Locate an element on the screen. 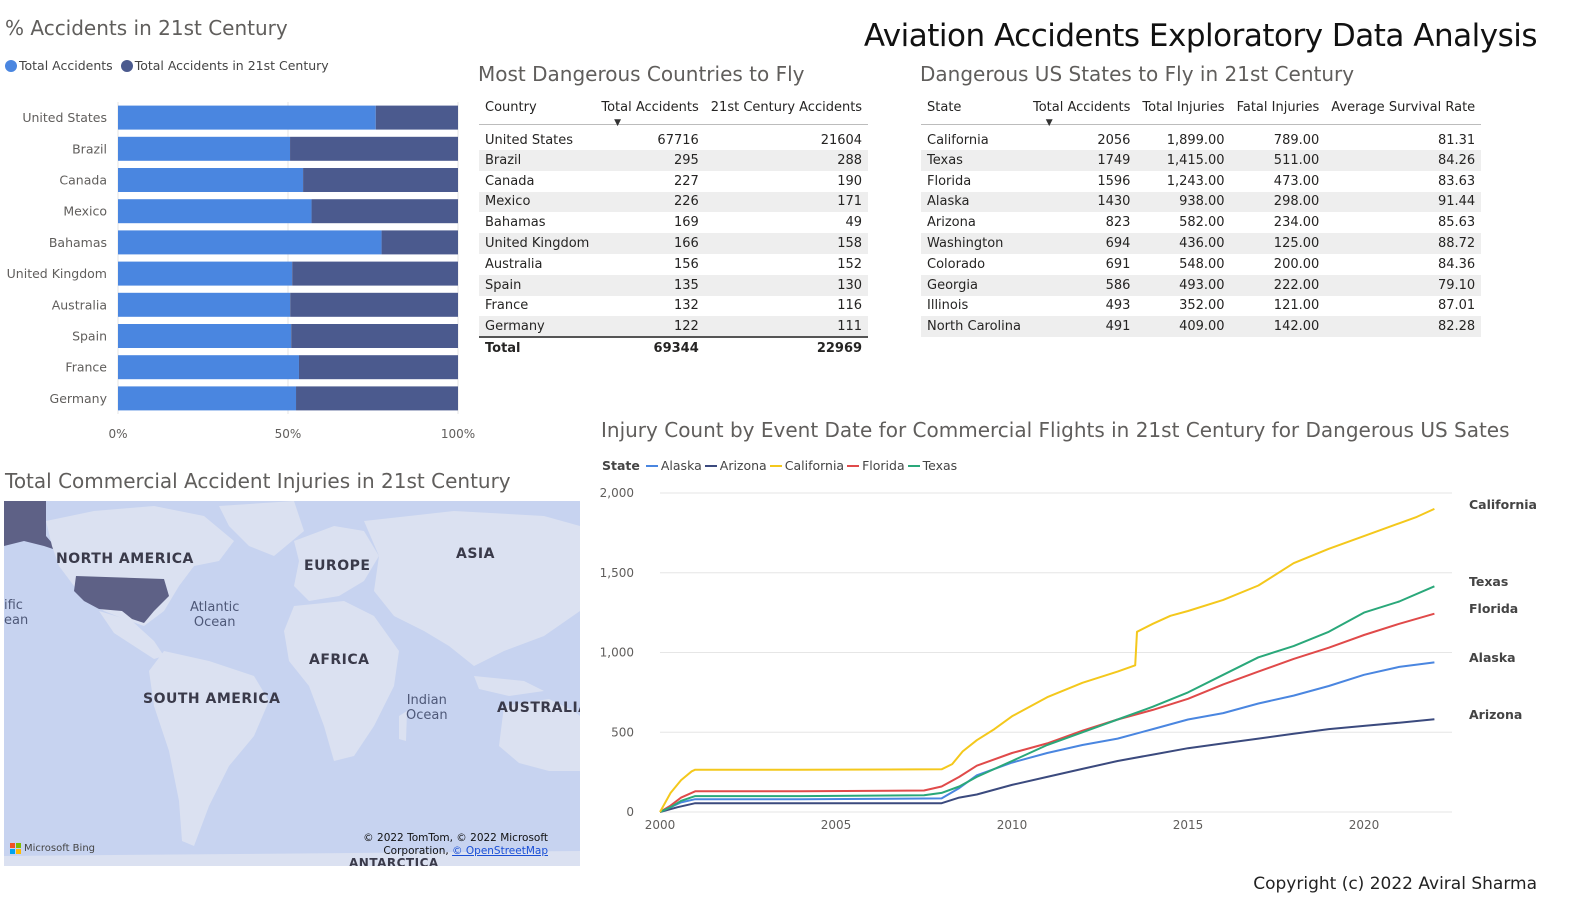 The height and width of the screenshot is (903, 1592). table-row: Georgia 586 493.00 222.00 79.10 is located at coordinates (1201, 285).